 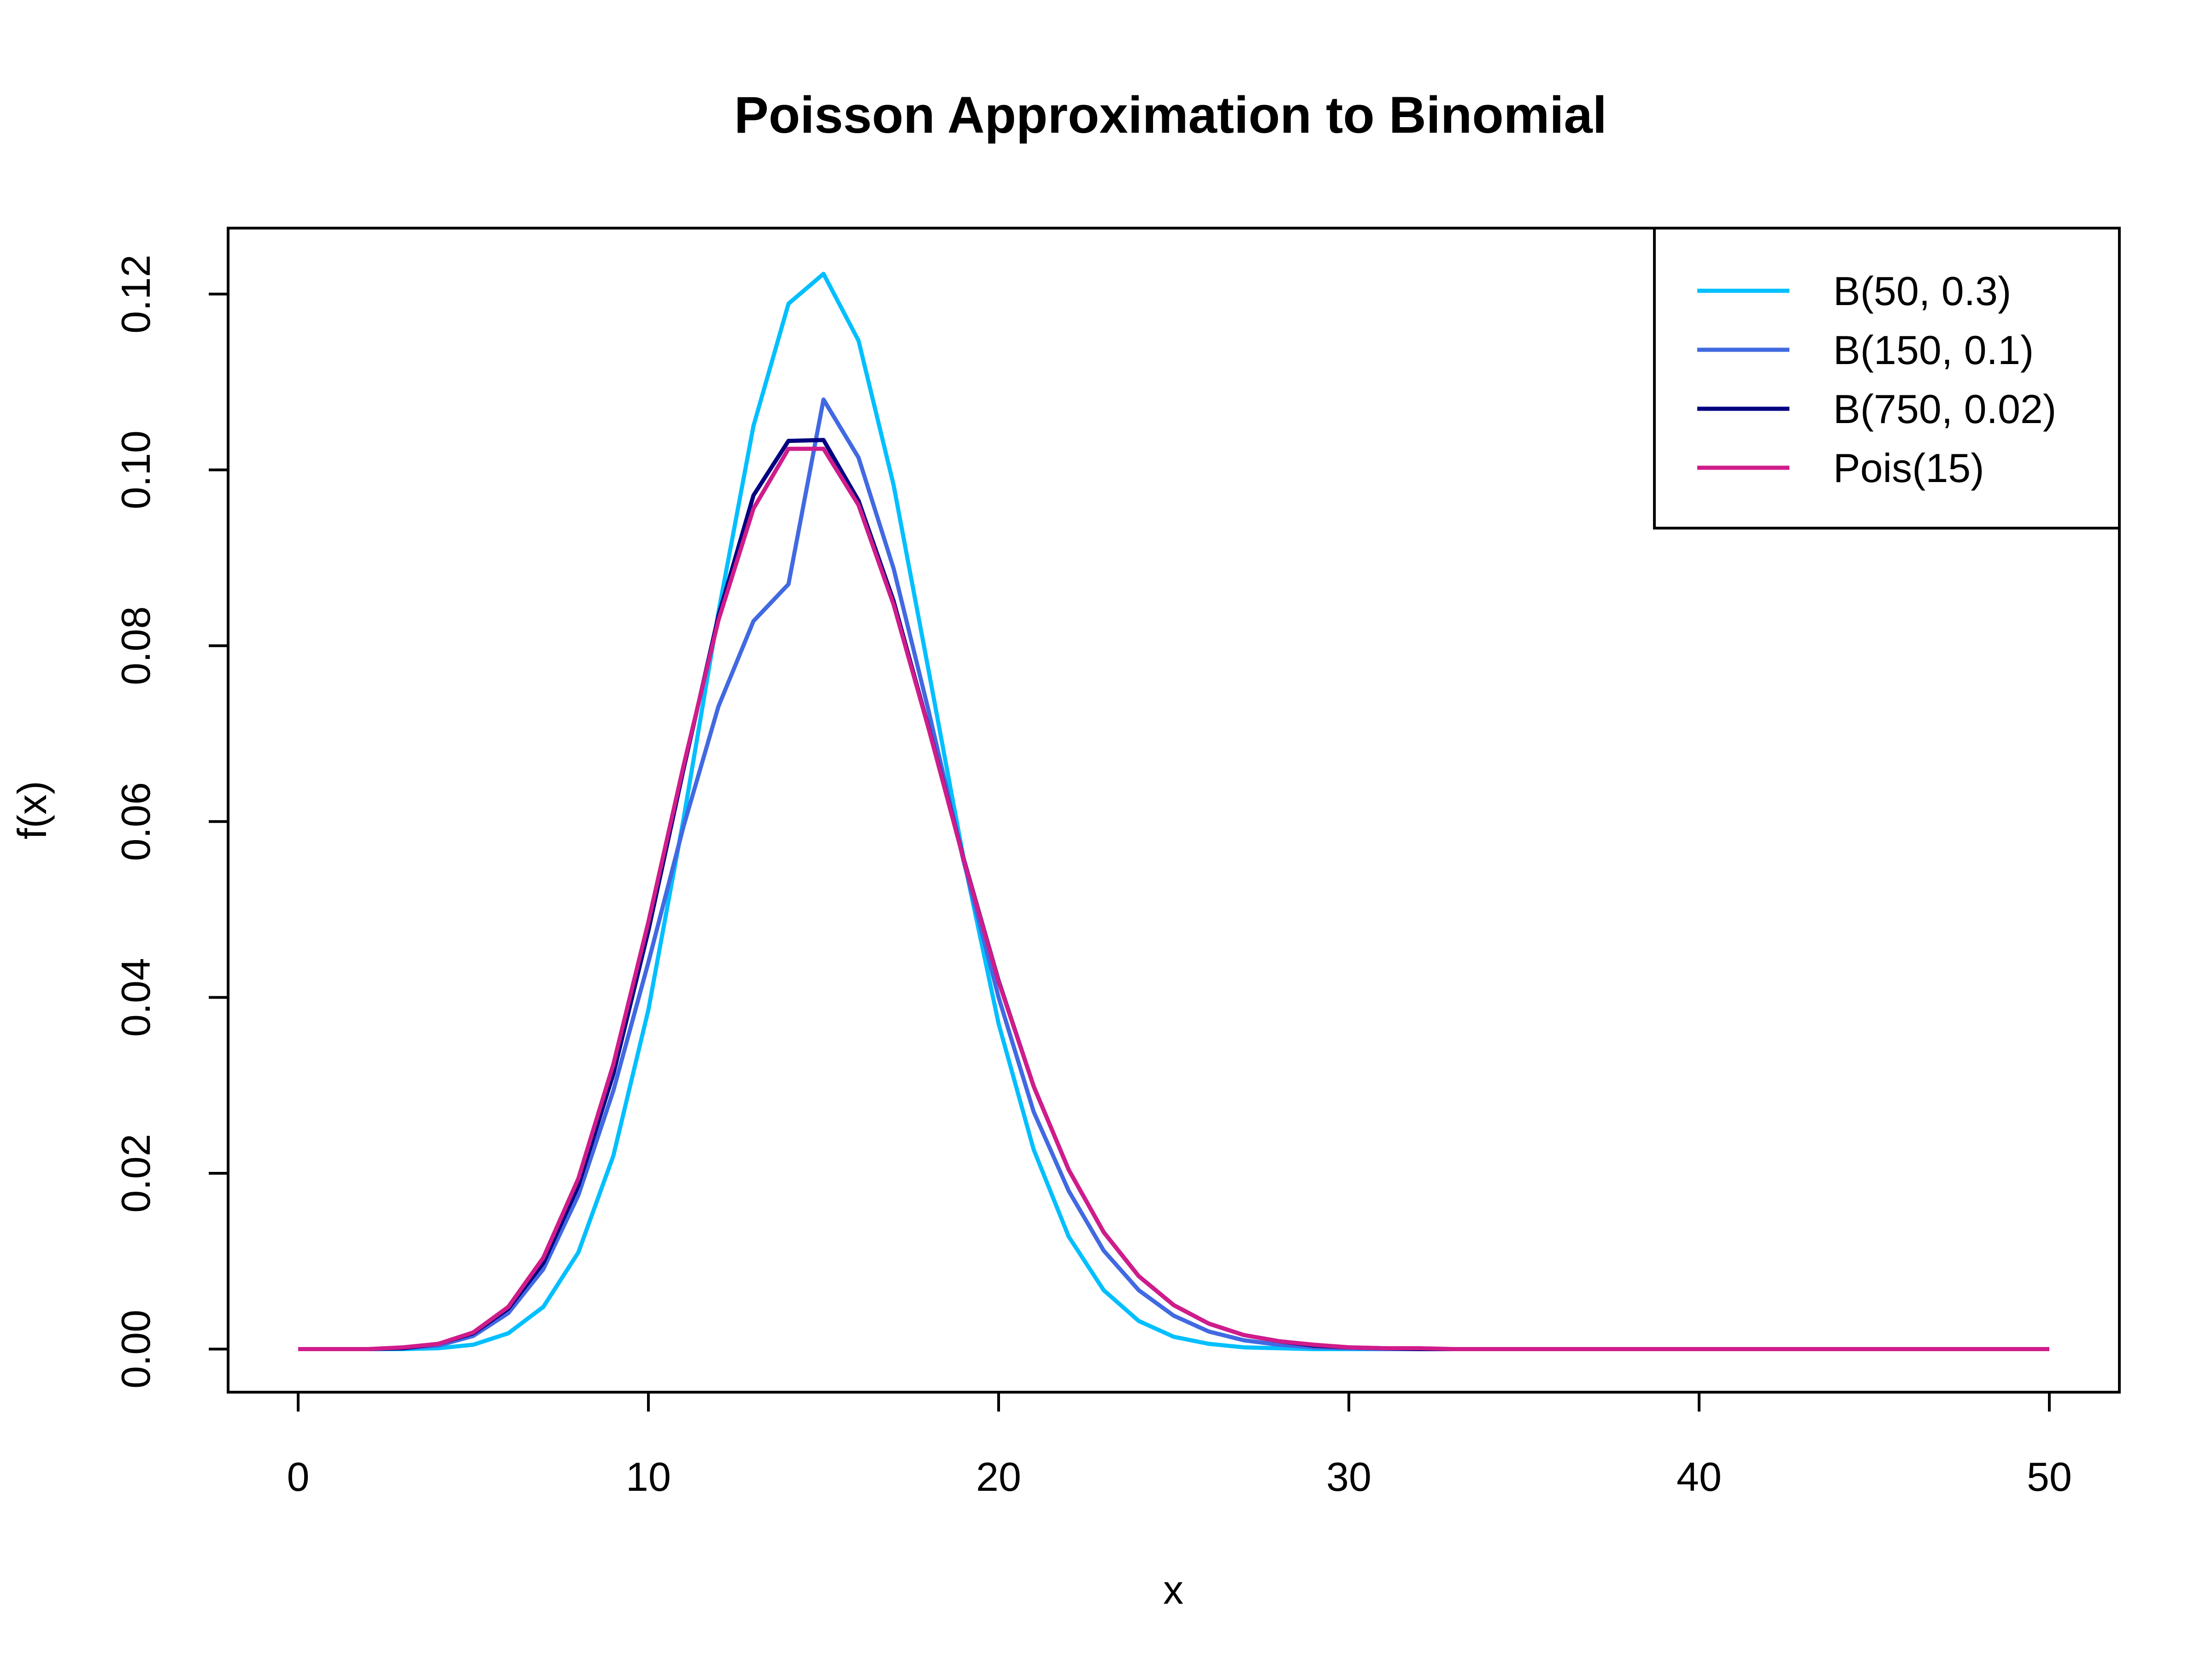 What do you see at coordinates (298, 1477) in the screenshot?
I see `x-tick-label: 0` at bounding box center [298, 1477].